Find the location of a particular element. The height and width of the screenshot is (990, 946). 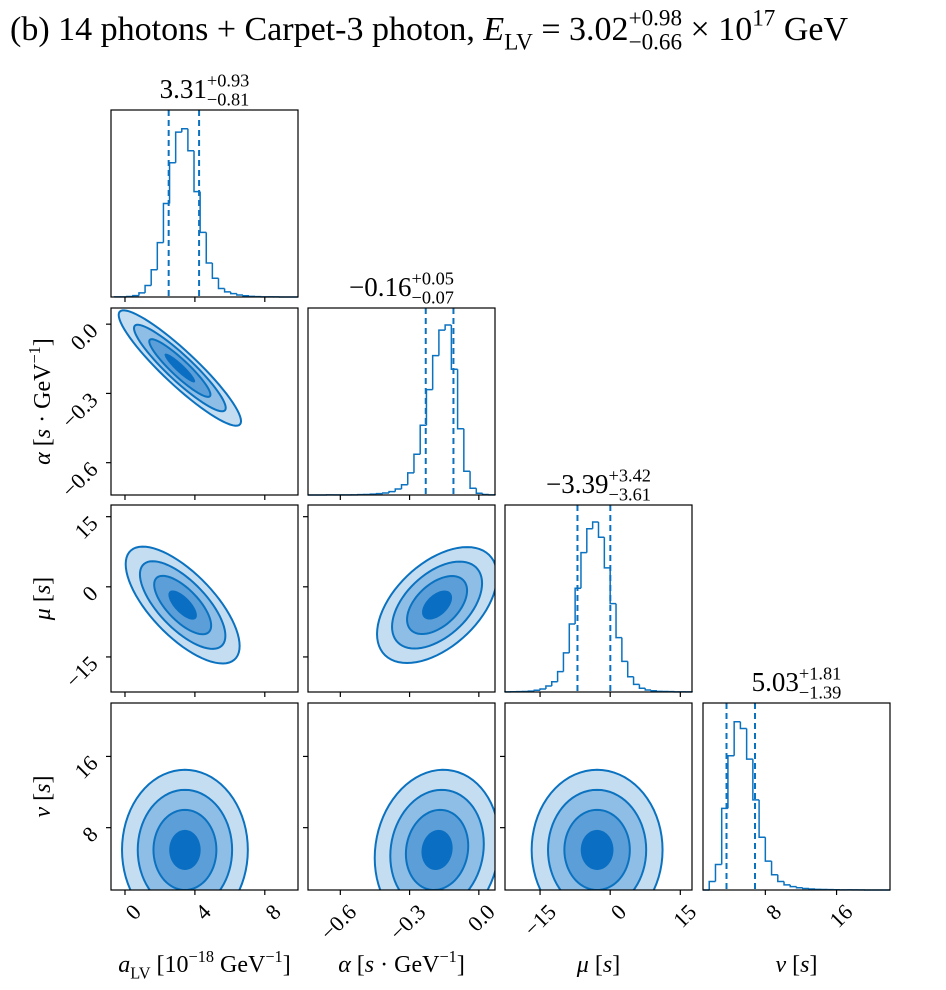

x-axis-label-part: [10 is located at coordinates (170, 965).